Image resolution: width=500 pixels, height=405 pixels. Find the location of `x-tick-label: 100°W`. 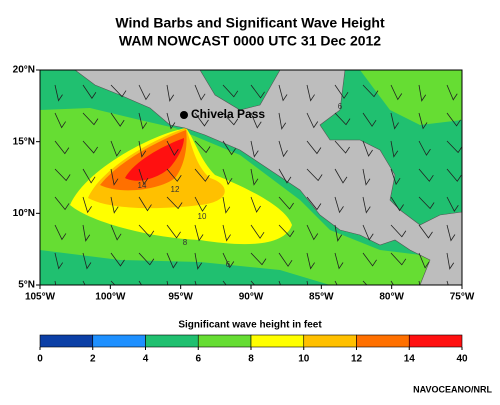

x-tick-label: 100°W is located at coordinates (110, 297).